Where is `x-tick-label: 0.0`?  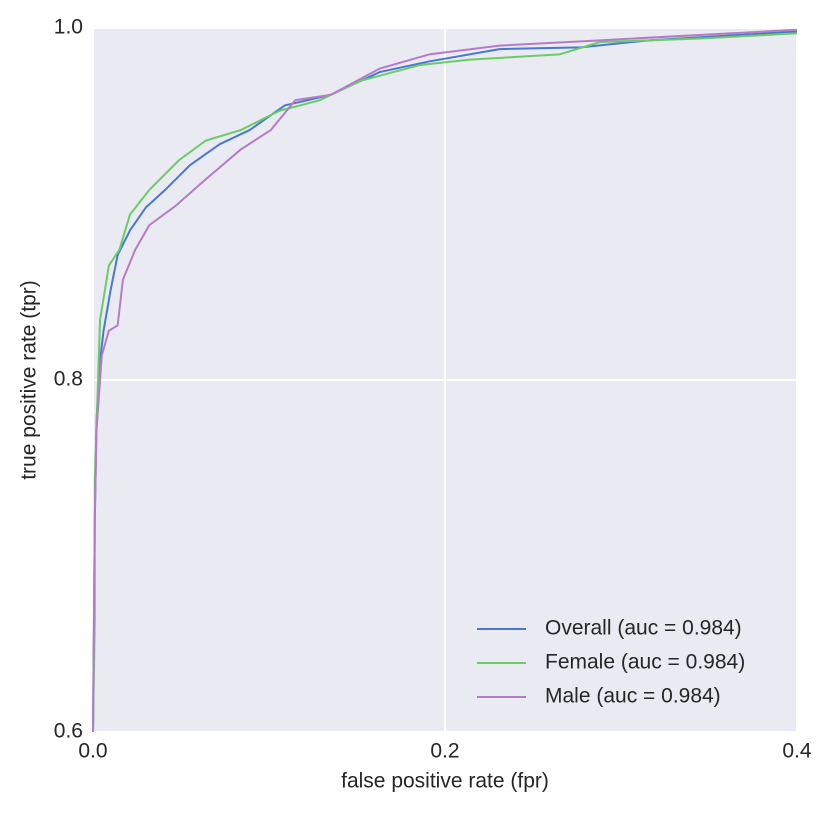
x-tick-label: 0.0 is located at coordinates (92, 751).